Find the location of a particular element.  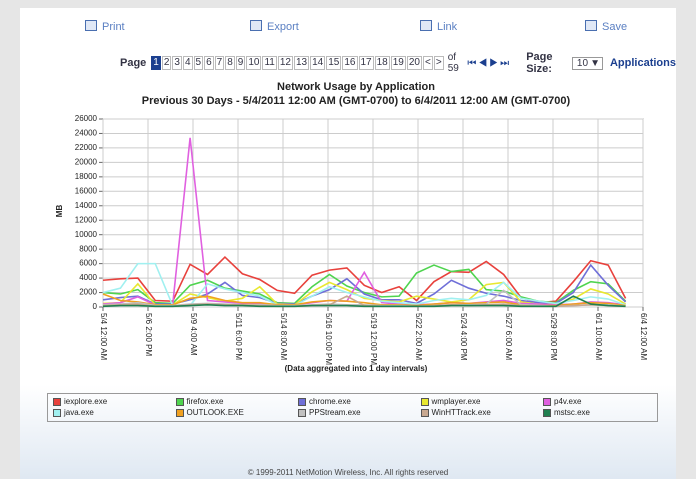

x-tick-label: 5/9 4:00 AM is located at coordinates (193, 334).